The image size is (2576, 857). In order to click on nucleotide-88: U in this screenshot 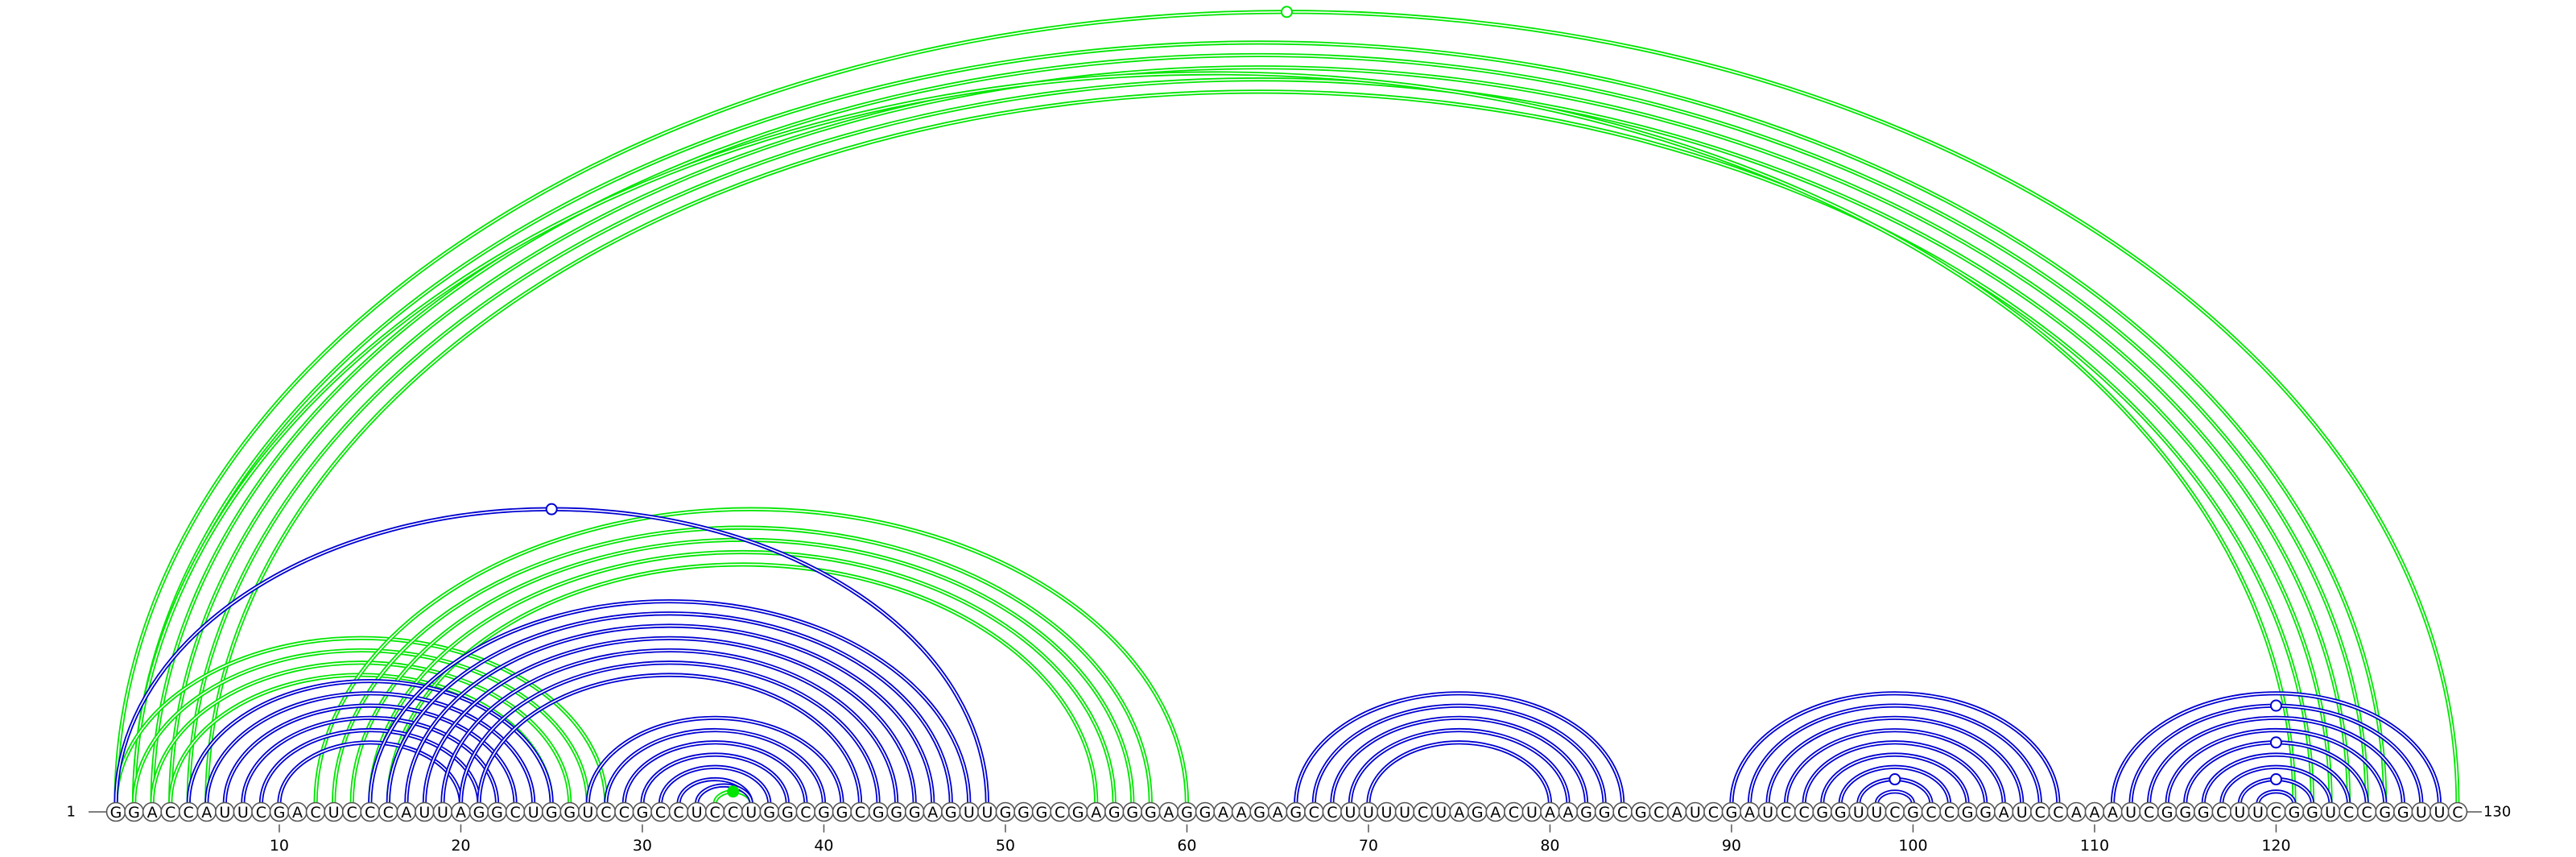, I will do `click(1695, 811)`.